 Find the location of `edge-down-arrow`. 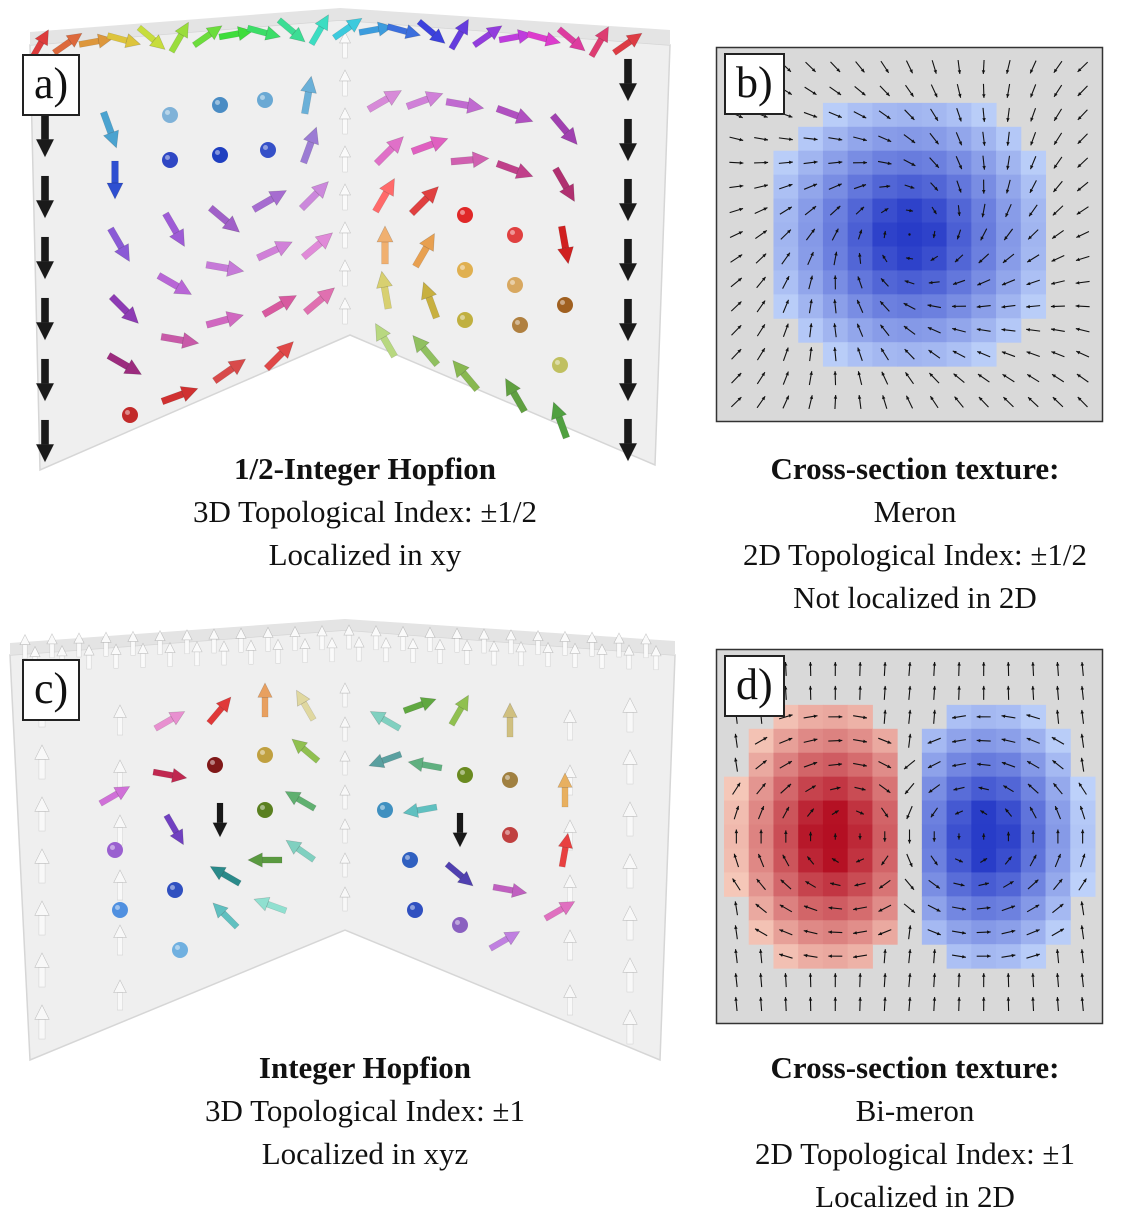

edge-down-arrow is located at coordinates (45, 136).